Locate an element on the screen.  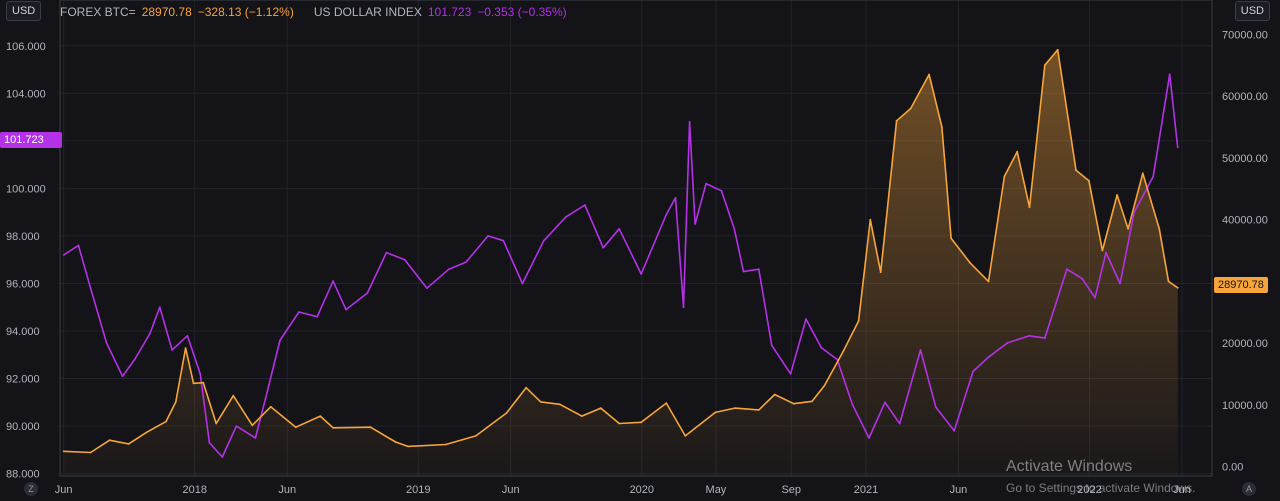
time-tick-label: 2021 is located at coordinates (866, 490).